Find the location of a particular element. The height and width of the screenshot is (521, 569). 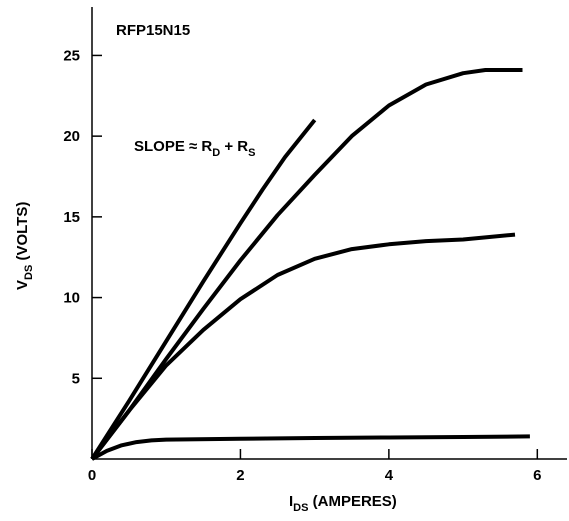

y-tick-label: 25 is located at coordinates (71, 55).